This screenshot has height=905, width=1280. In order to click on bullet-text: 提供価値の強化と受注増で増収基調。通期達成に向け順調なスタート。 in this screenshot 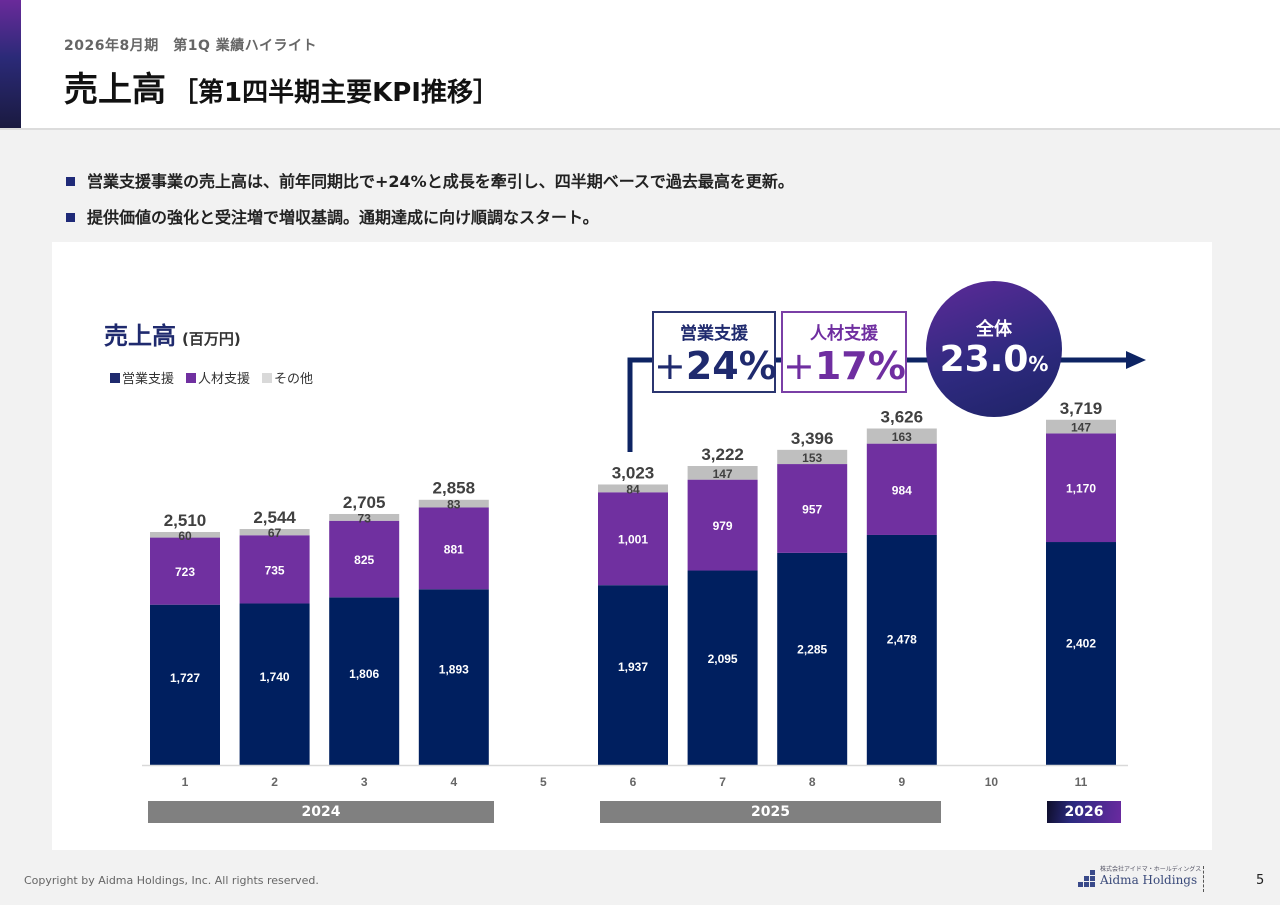, I will do `click(343, 217)`.